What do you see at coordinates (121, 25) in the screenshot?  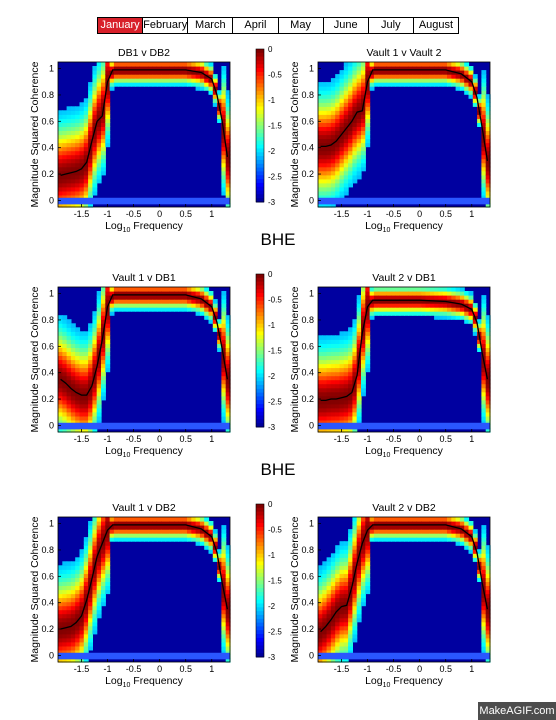 I see `month-tab-january: January` at bounding box center [121, 25].